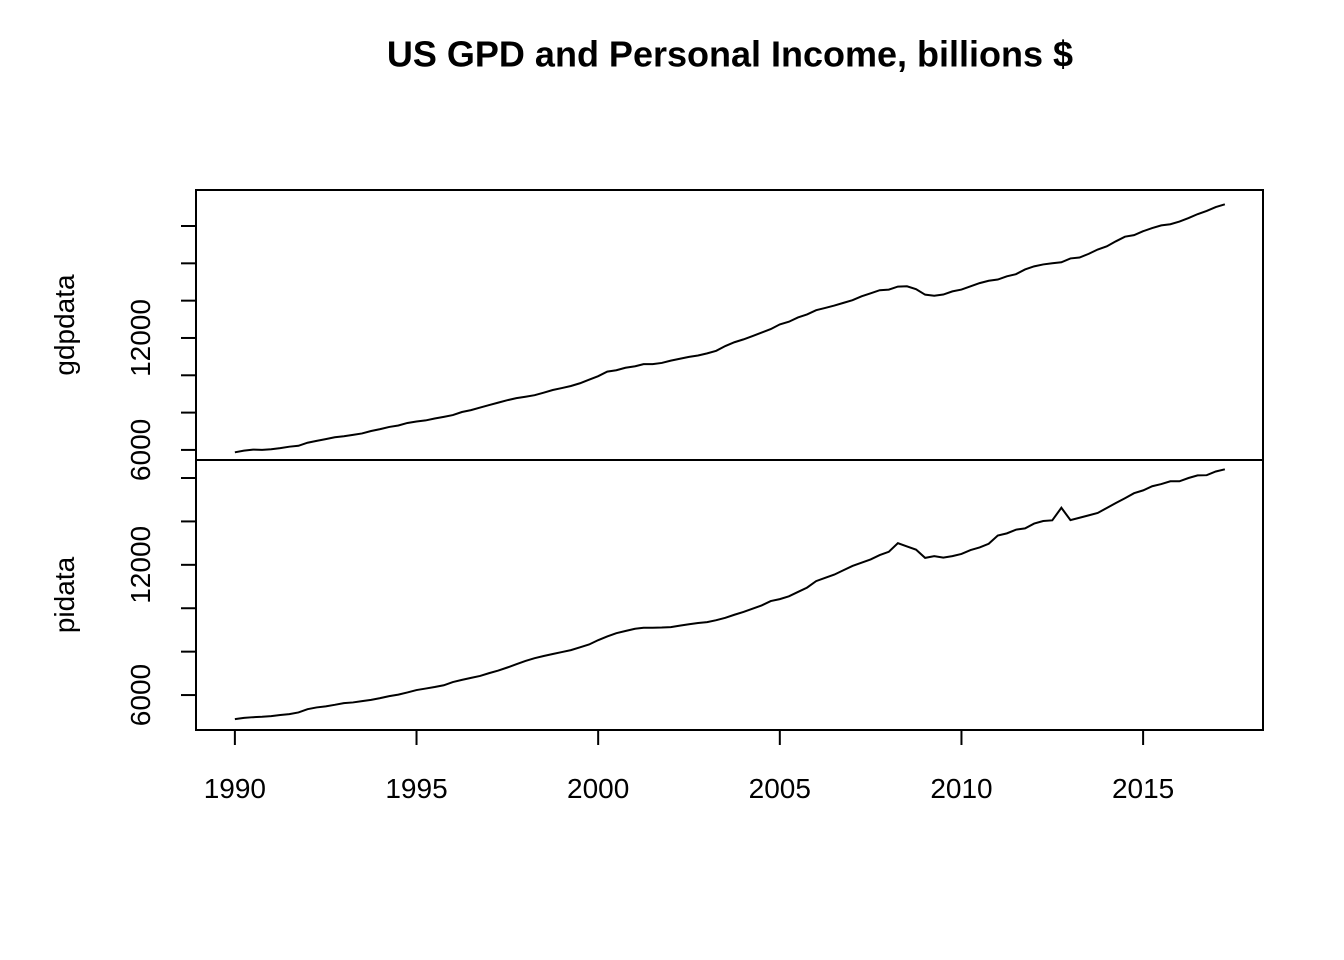 This screenshot has width=1344, height=960. I want to click on x-tick-label: 2000, so click(598, 788).